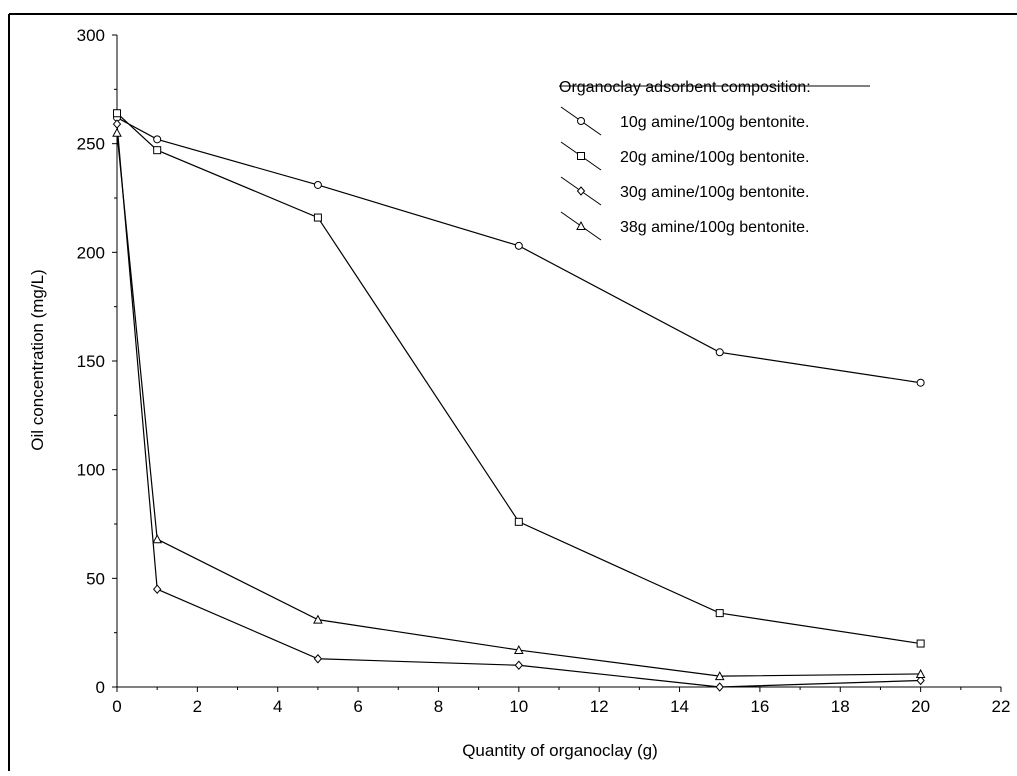 Image resolution: width=1017 pixels, height=776 pixels. I want to click on x-tick-label: 22, so click(1001, 706).